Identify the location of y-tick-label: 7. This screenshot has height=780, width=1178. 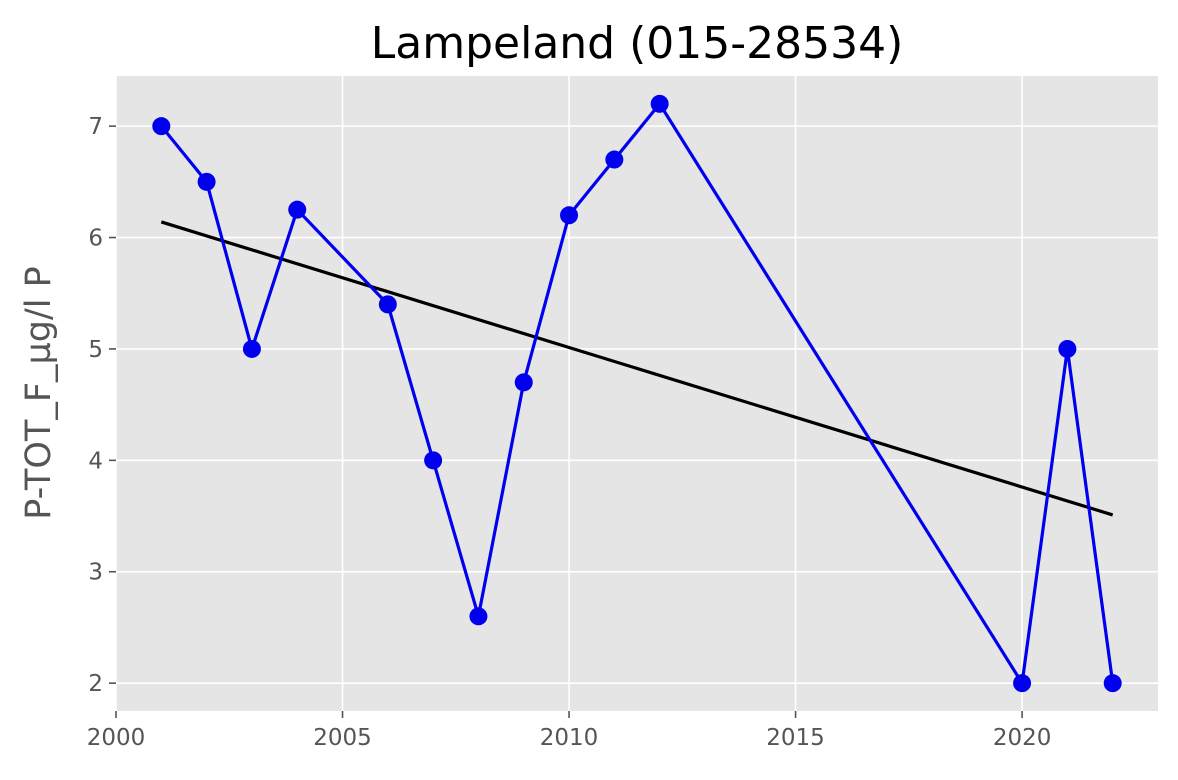
(95, 127).